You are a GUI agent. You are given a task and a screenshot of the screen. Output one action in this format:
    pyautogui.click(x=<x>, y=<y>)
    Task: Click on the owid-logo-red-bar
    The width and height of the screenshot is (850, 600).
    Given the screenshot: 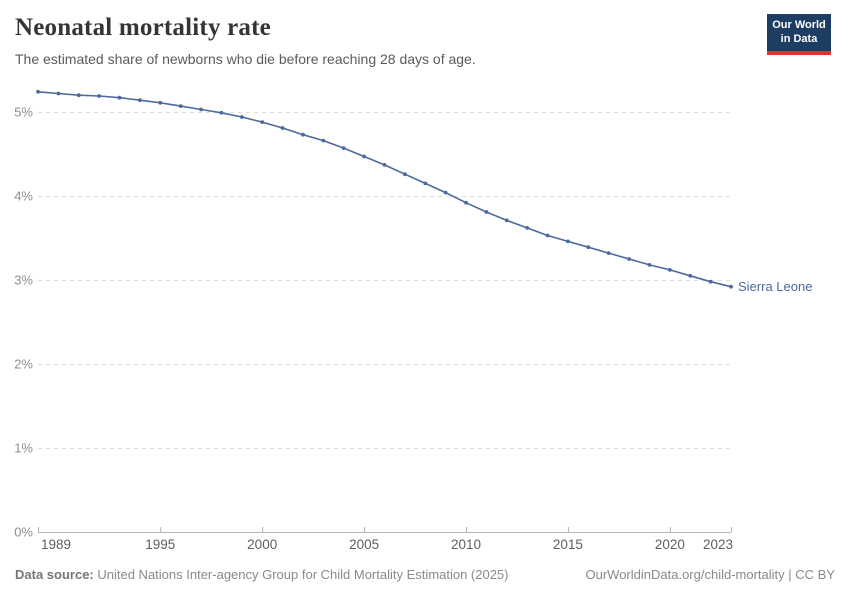 What is the action you would take?
    pyautogui.click(x=799, y=52)
    